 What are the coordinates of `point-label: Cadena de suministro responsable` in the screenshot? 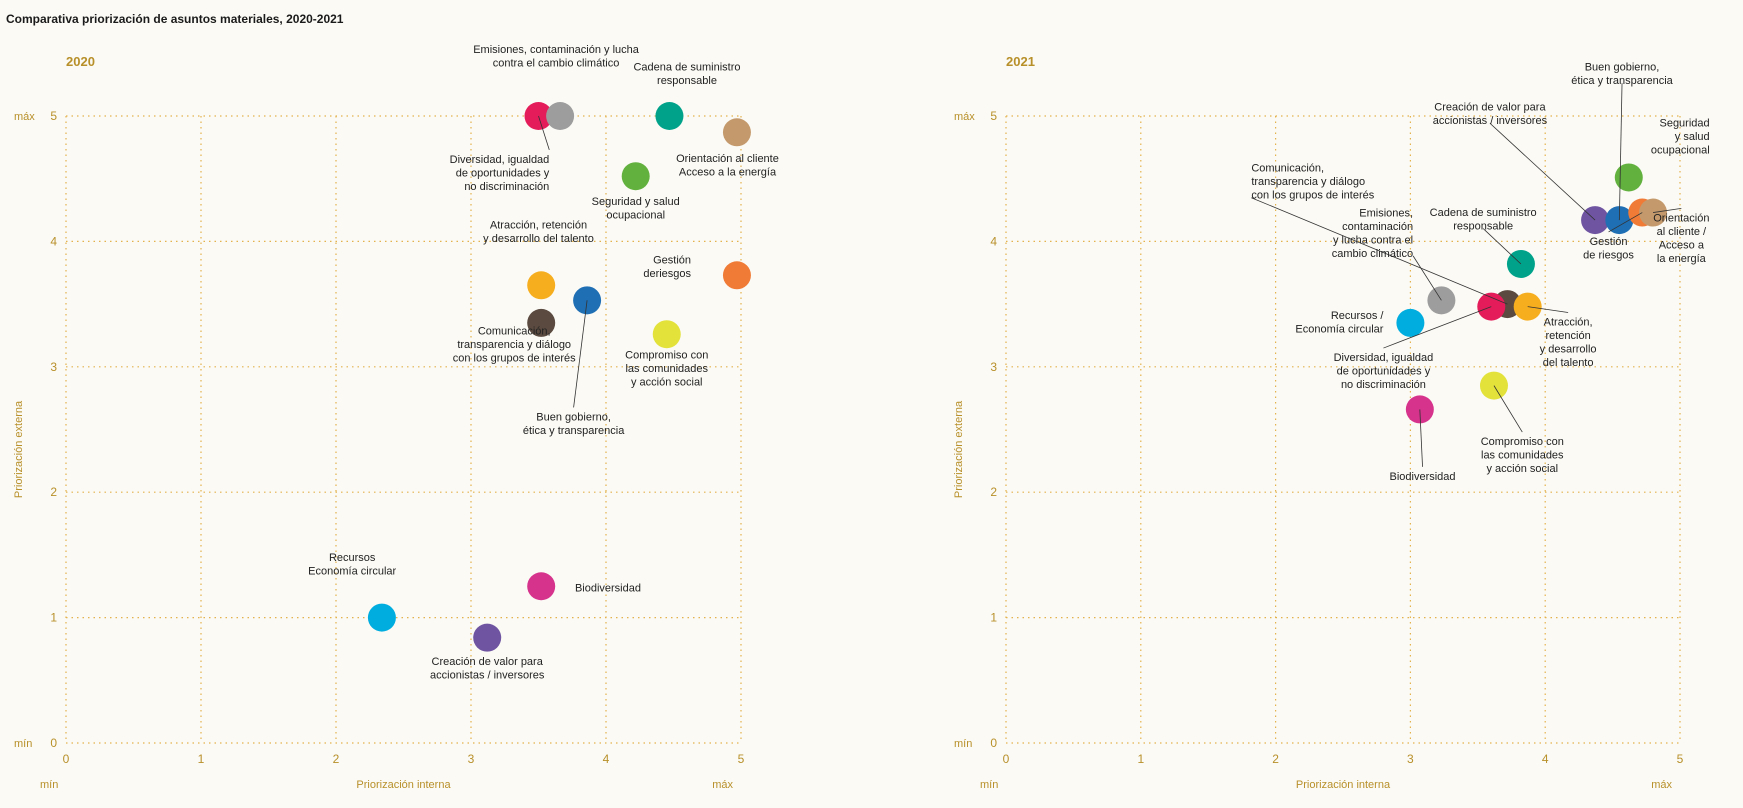 It's located at (1483, 220).